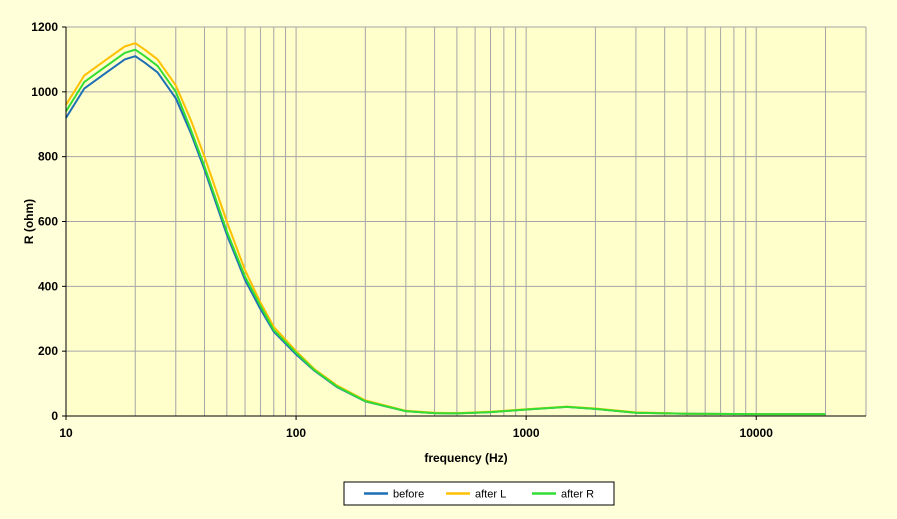 The image size is (897, 519). What do you see at coordinates (296, 433) in the screenshot?
I see `x-tick-label: 100` at bounding box center [296, 433].